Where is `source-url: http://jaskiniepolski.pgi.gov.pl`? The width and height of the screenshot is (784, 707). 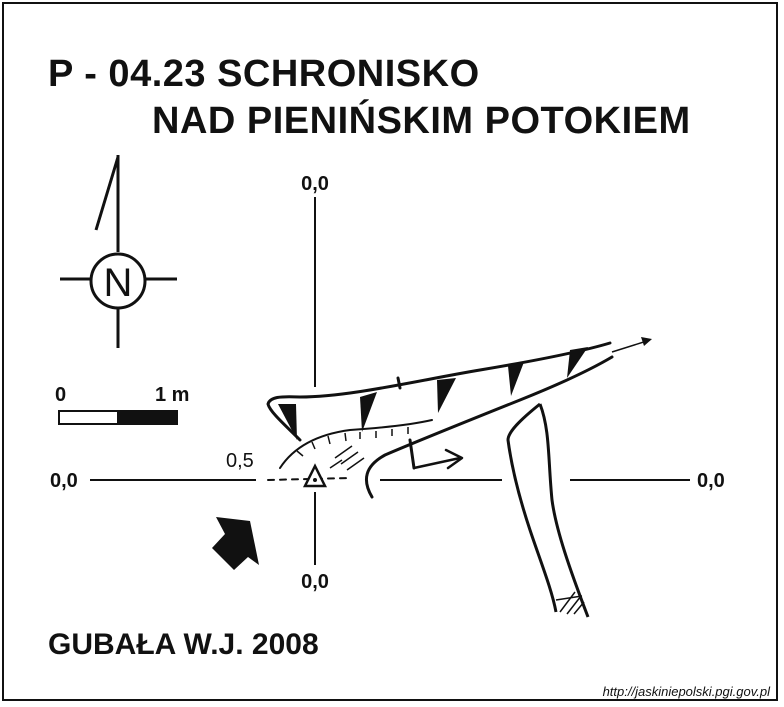
source-url: http://jaskiniepolski.pgi.gov.pl is located at coordinates (686, 691).